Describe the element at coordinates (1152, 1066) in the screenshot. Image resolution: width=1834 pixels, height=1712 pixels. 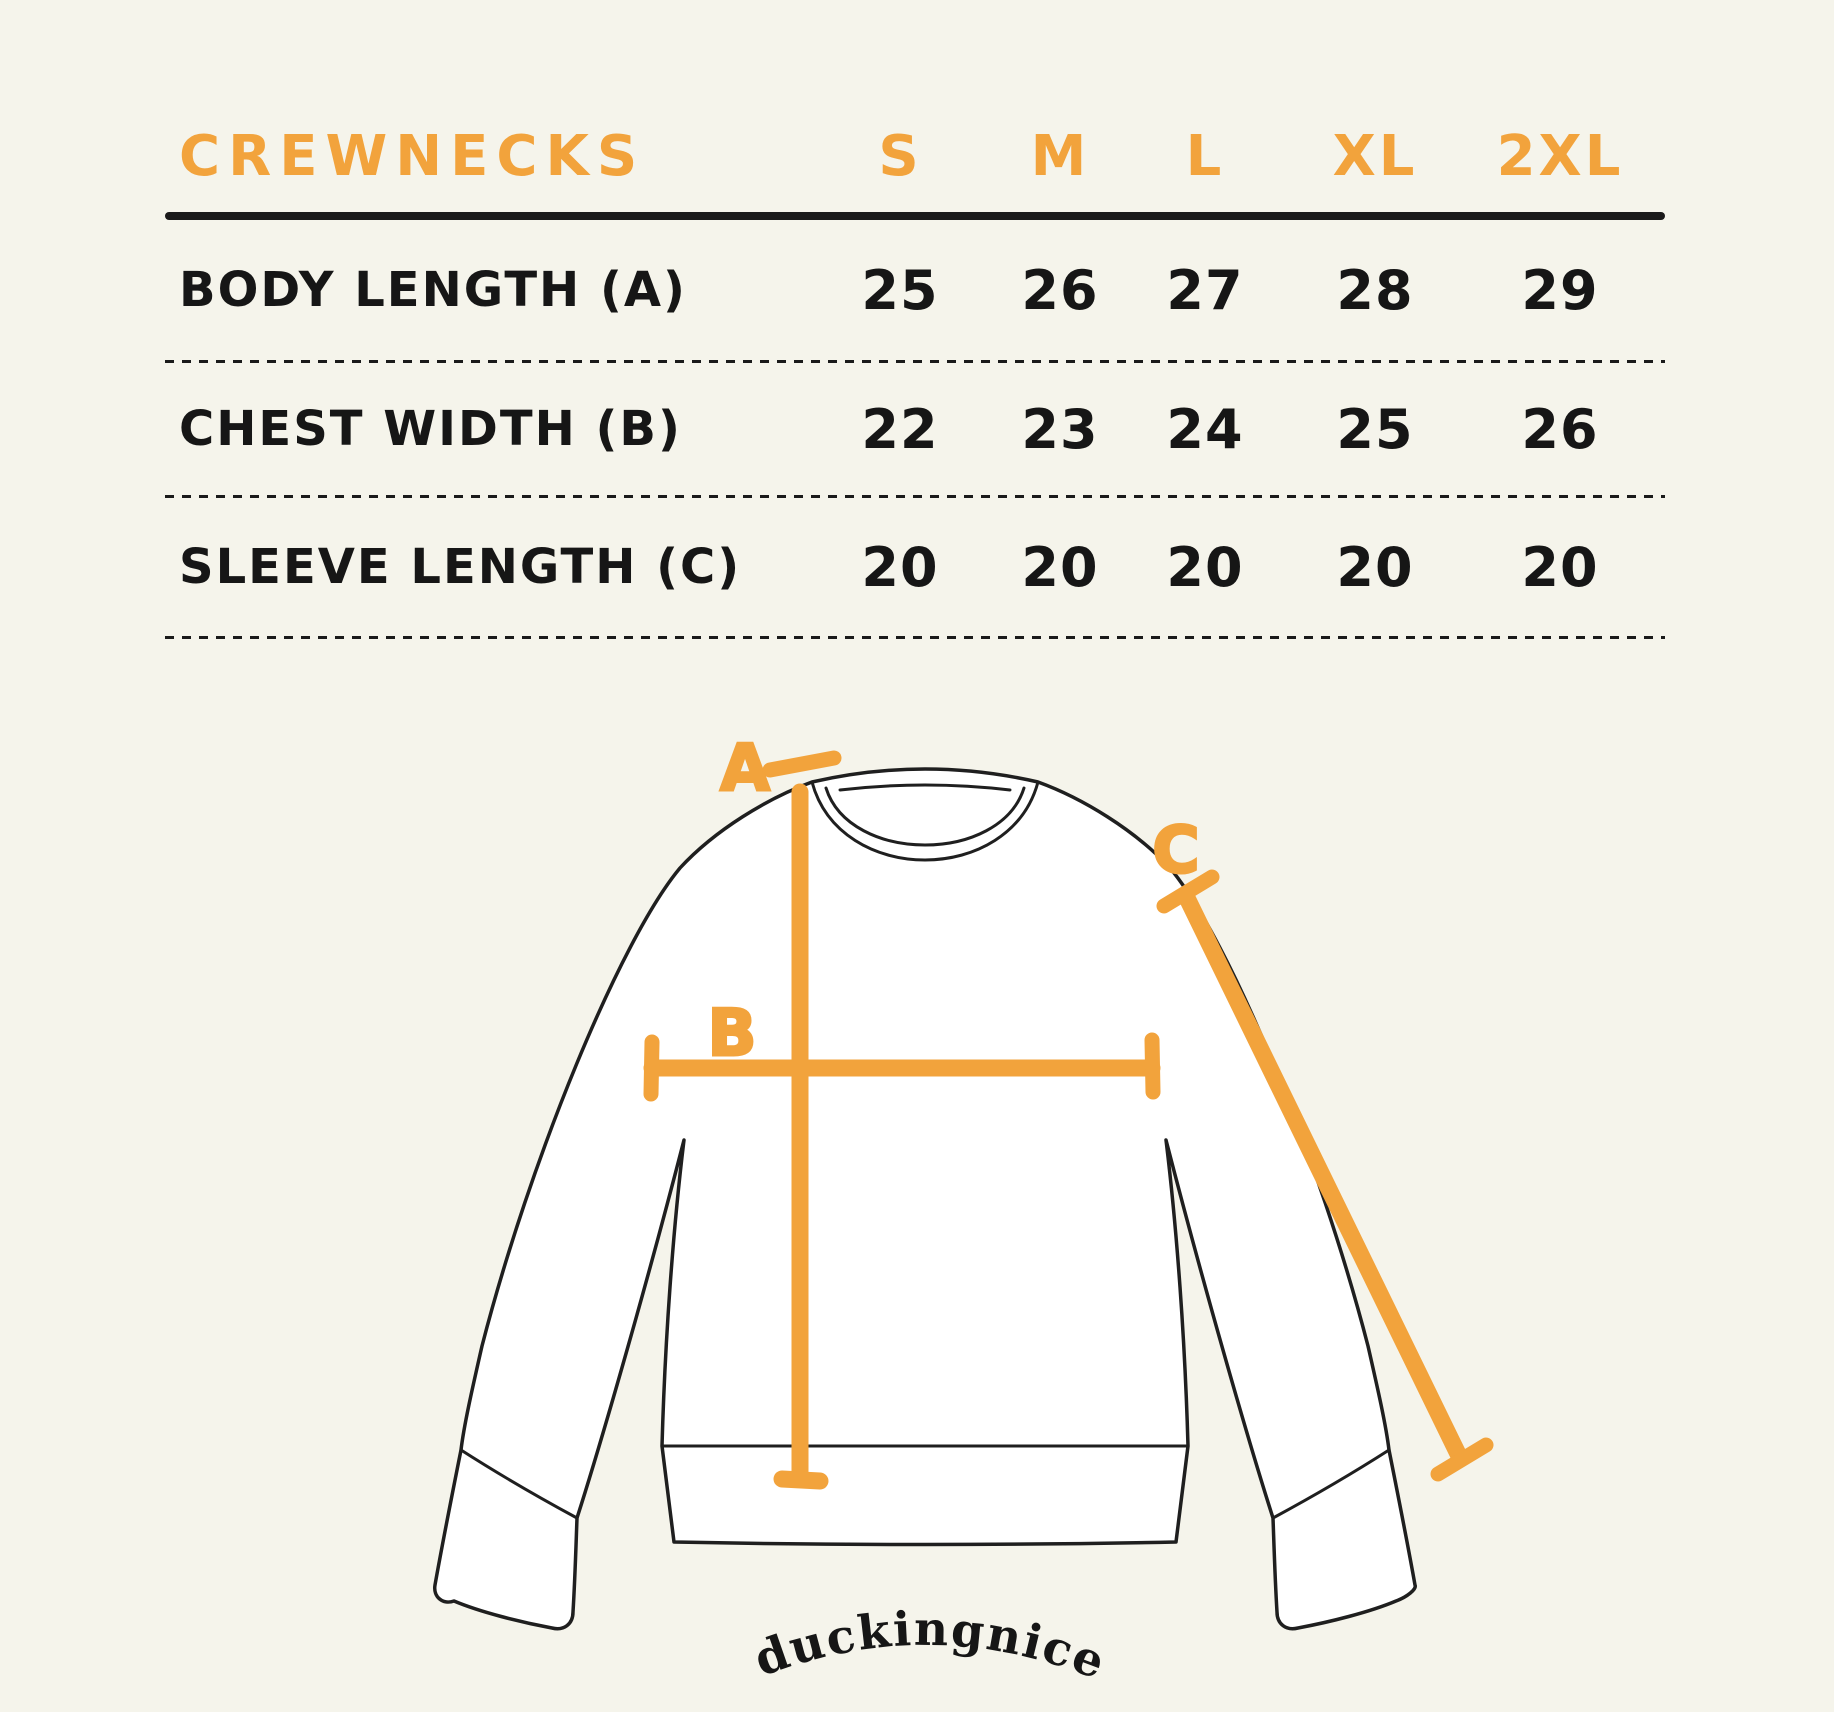
I see `measure-b-right-cap` at that location.